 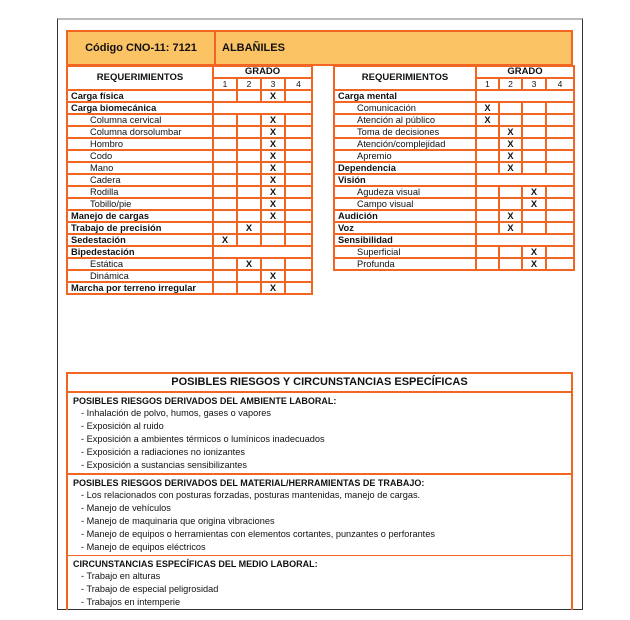 I want to click on requirement-label: Cadera, so click(x=140, y=180).